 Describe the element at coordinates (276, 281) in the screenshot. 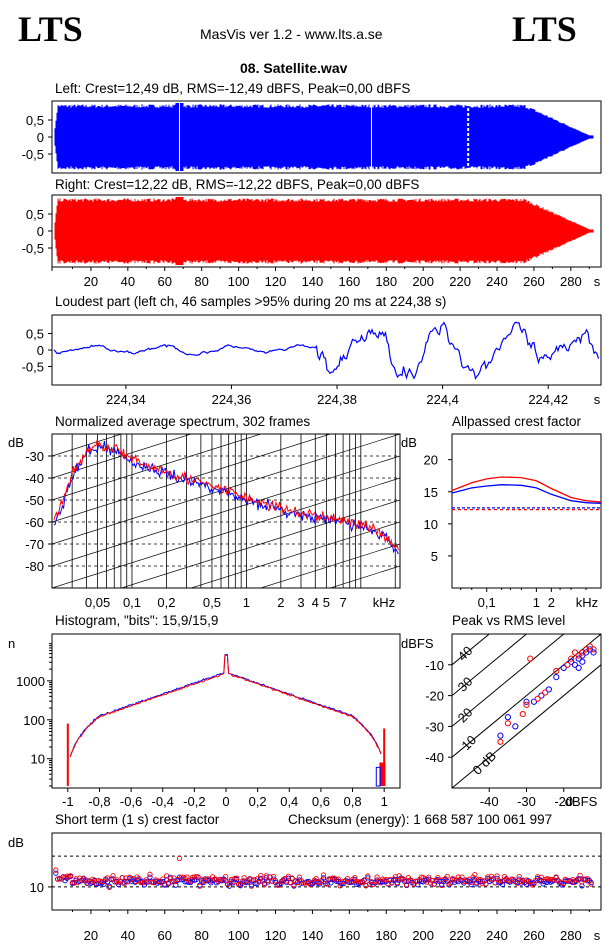

I see `waveform-right-xtick-label: 120` at that location.